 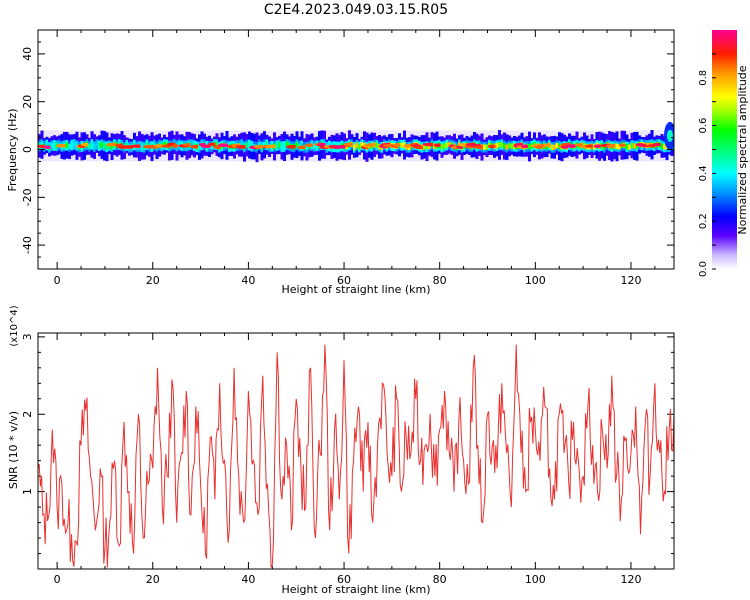 I want to click on y-tick-label: 0, so click(x=27, y=149).